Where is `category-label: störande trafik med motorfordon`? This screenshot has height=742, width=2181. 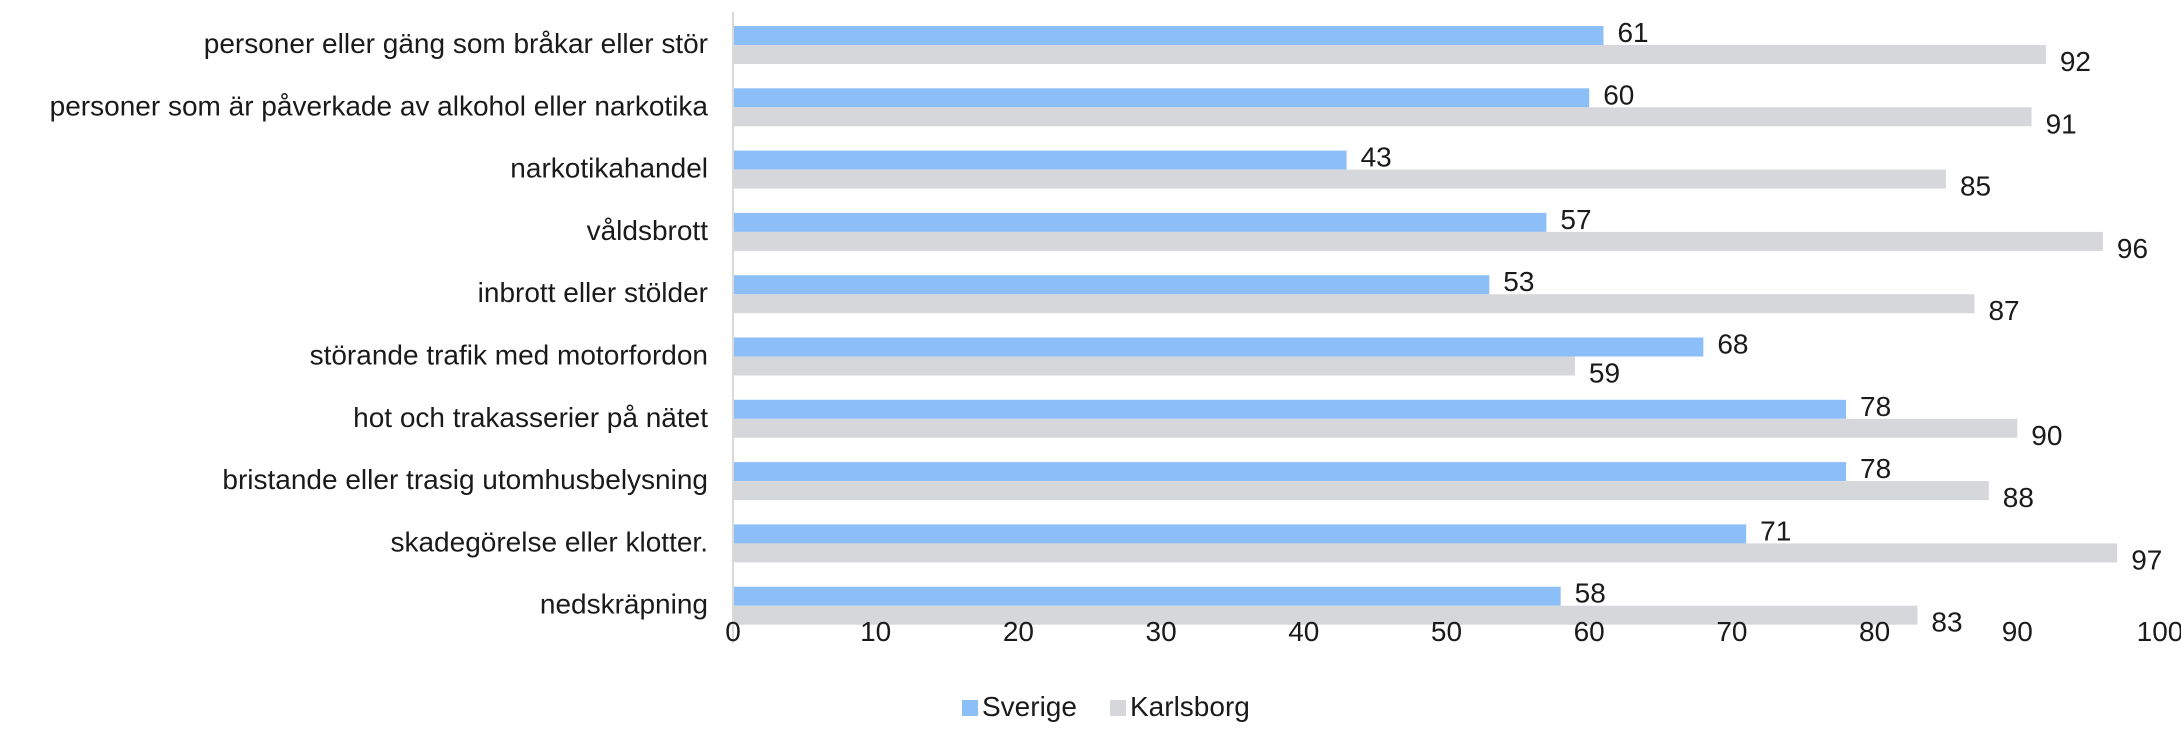 category-label: störande trafik med motorfordon is located at coordinates (509, 355).